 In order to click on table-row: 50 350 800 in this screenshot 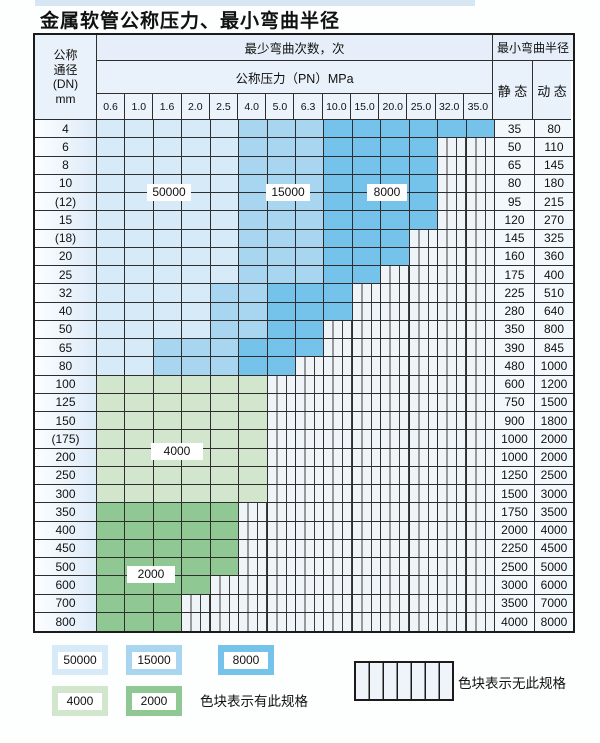, I will do `click(304, 329)`.